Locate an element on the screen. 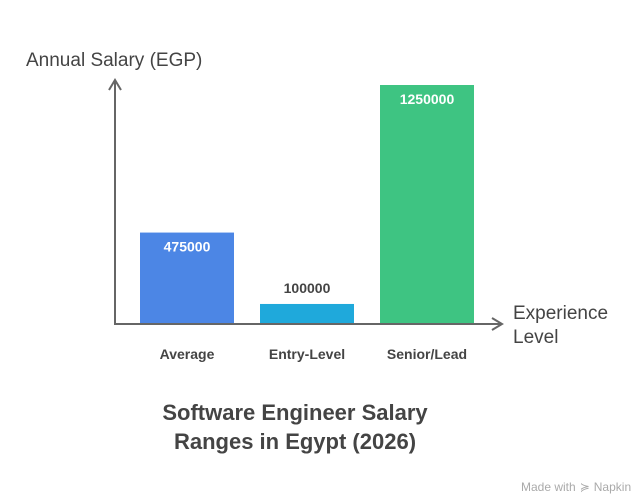  y-axis-arrow is located at coordinates (115, 84).